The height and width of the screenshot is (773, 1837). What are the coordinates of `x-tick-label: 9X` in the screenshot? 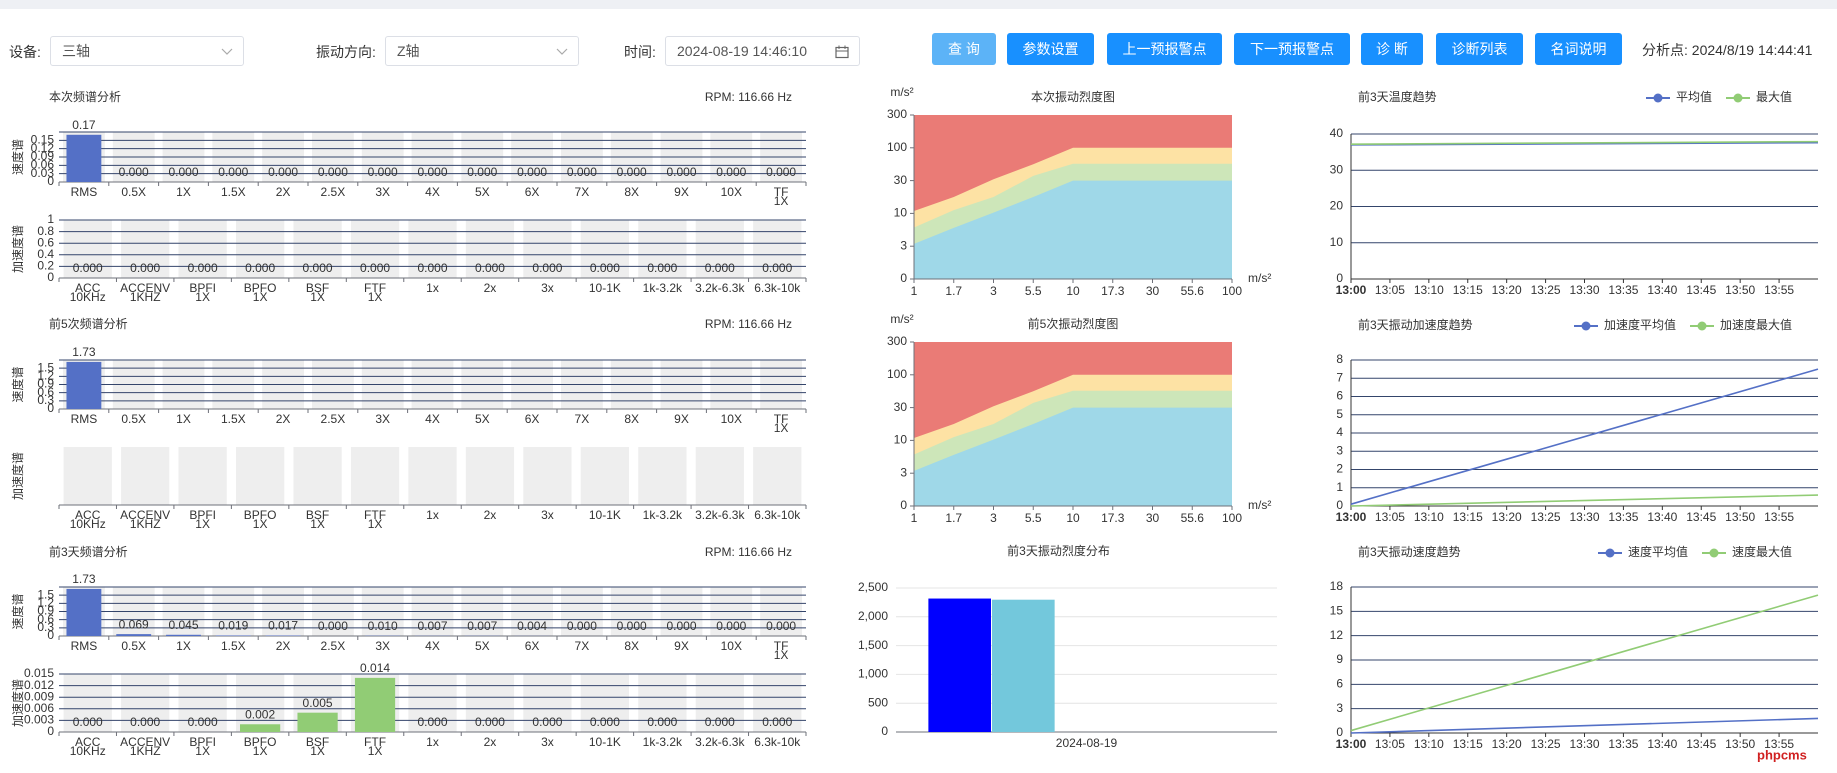 It's located at (681, 646).